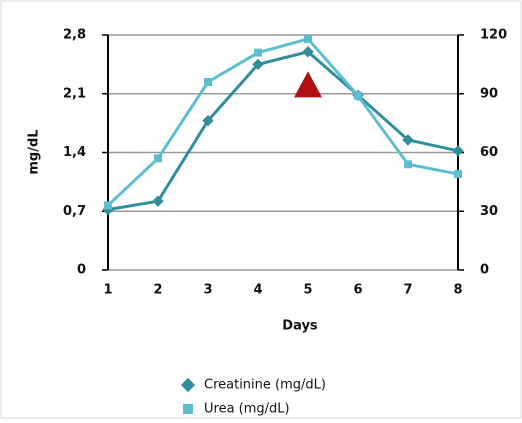  I want to click on x-tick-label: 5, so click(307, 290).